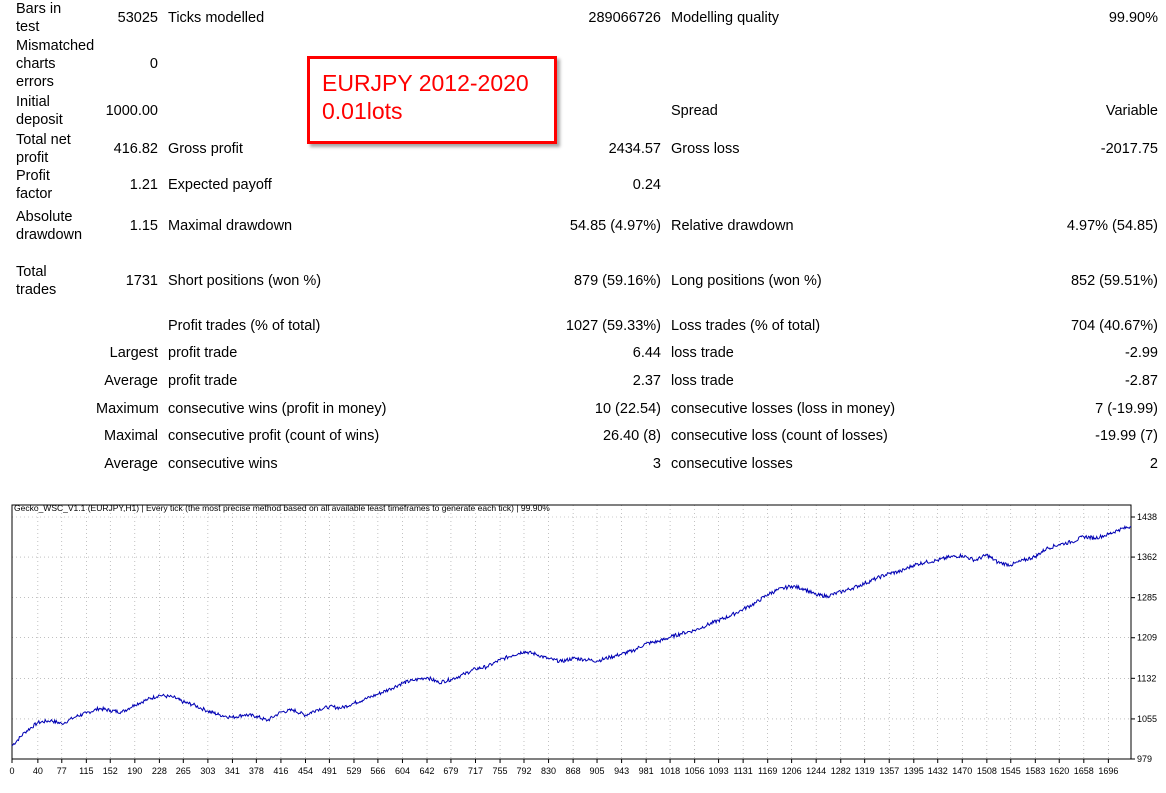  What do you see at coordinates (597, 771) in the screenshot?
I see `x-tick-label: 905` at bounding box center [597, 771].